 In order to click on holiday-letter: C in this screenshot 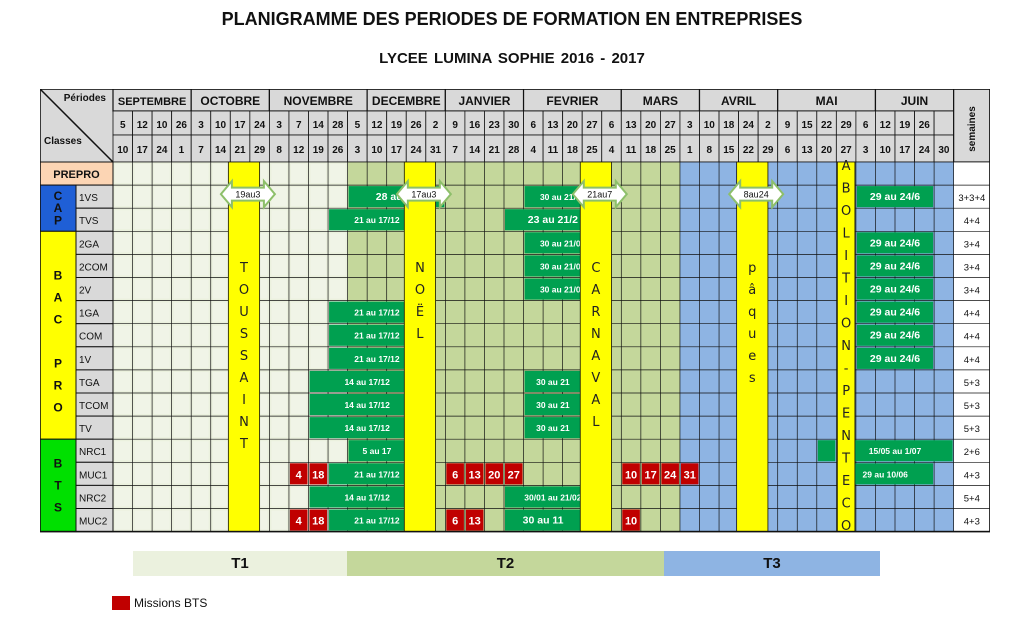, I will do `click(846, 504)`.